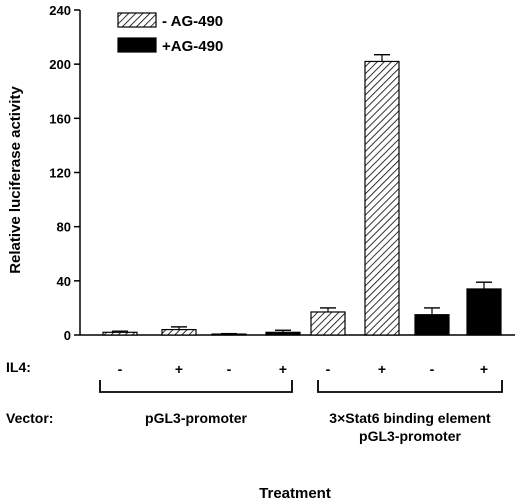 This screenshot has width=520, height=502. Describe the element at coordinates (60, 173) in the screenshot. I see `y-tick-label: 120` at that location.